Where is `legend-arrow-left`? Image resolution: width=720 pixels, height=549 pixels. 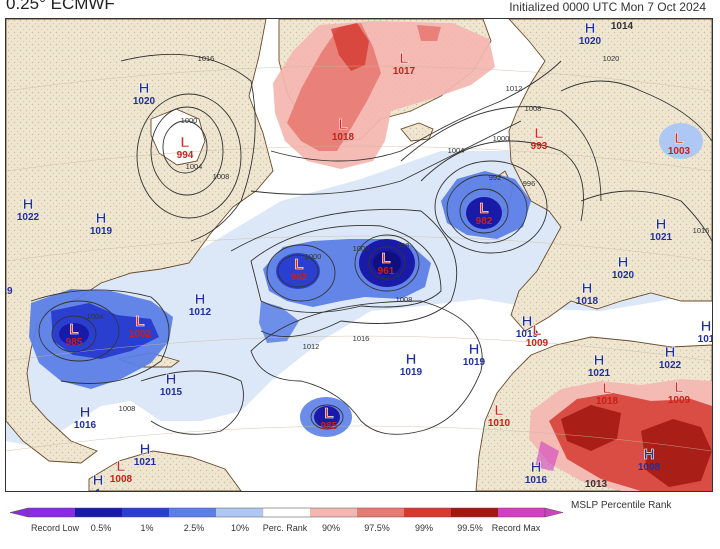
legend-arrow-left is located at coordinates (19, 512).